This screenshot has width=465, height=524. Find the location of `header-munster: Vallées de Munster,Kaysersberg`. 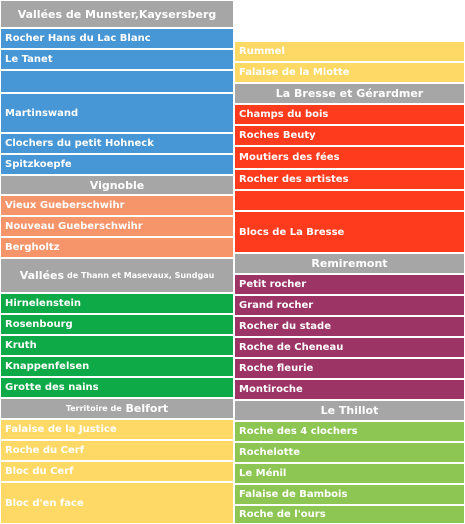

header-munster: Vallées de Munster,Kaysersberg is located at coordinates (117, 14).